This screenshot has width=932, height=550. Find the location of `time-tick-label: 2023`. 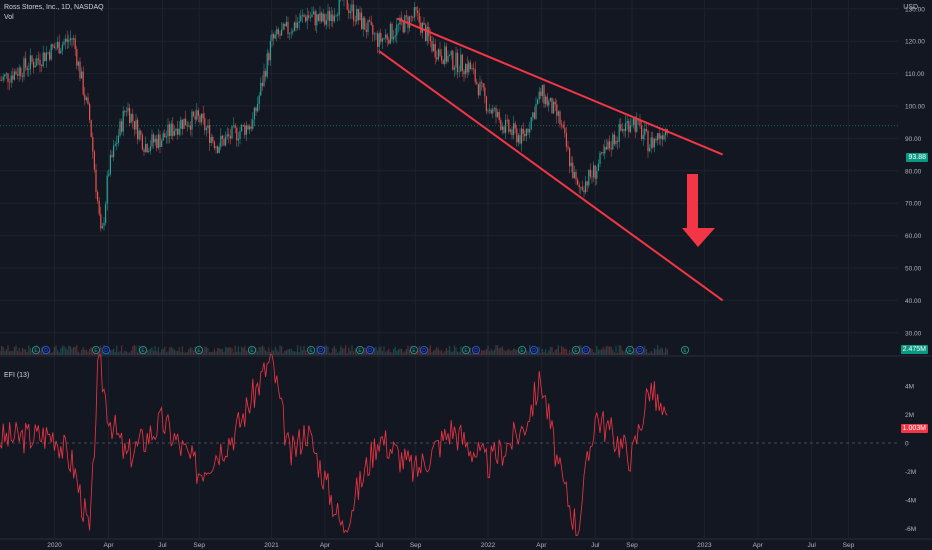

time-tick-label: 2023 is located at coordinates (704, 545).